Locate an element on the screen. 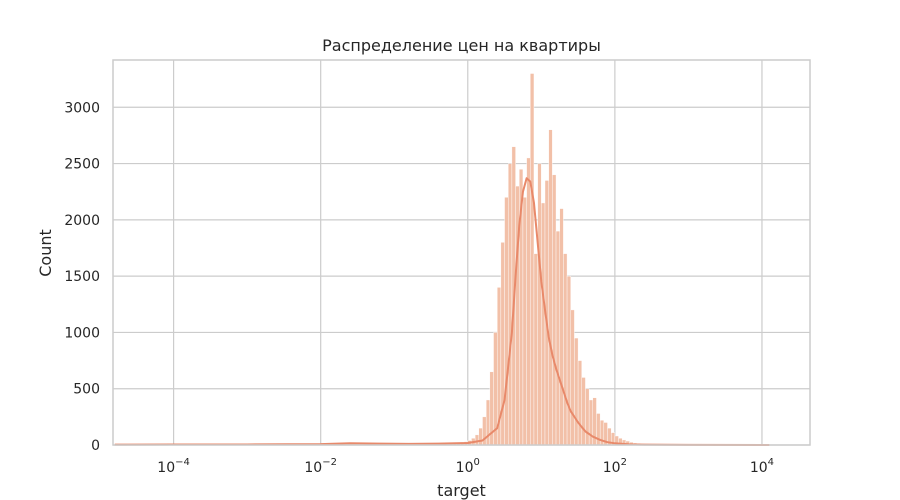  x-tick-exponent: 4 is located at coordinates (771, 462).